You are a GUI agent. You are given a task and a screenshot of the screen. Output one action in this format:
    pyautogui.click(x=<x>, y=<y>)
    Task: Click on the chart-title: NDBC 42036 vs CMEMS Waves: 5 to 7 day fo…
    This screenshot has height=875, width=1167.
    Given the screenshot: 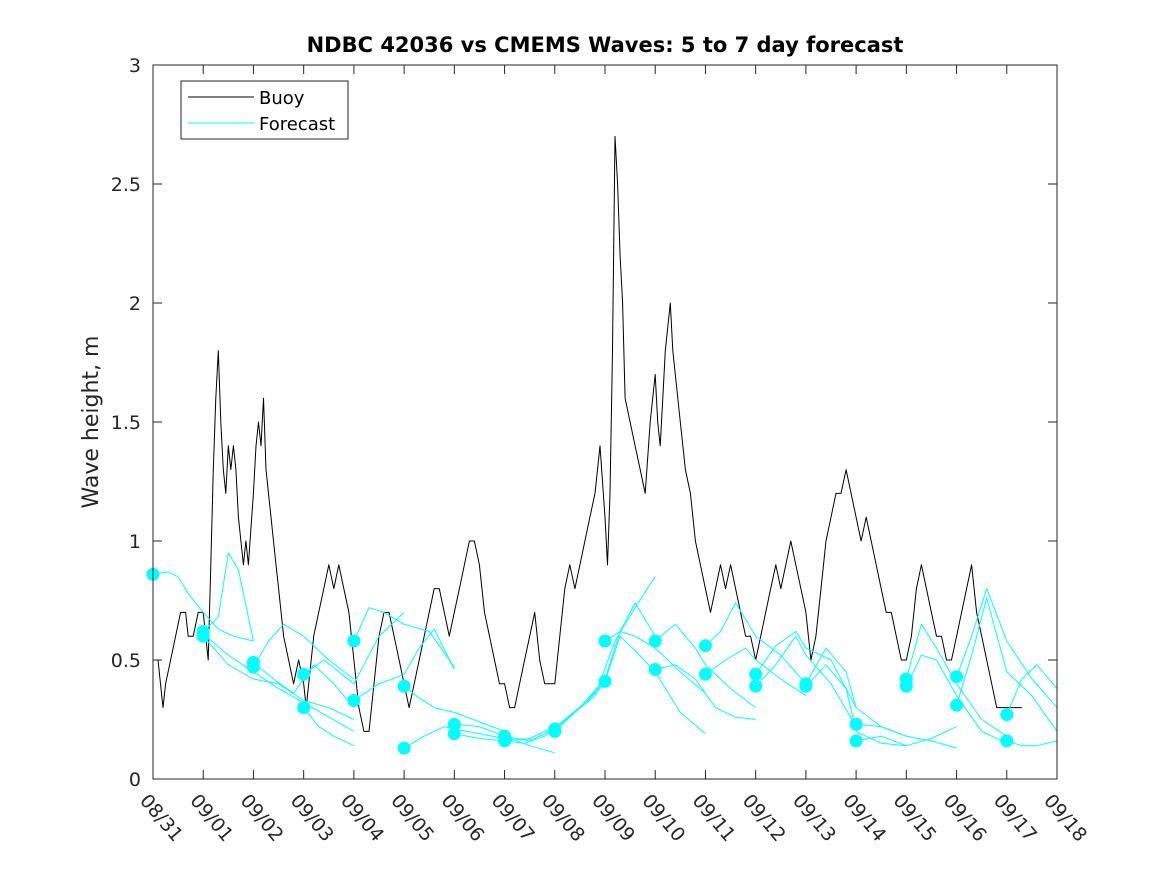 What is the action you would take?
    pyautogui.click(x=605, y=45)
    